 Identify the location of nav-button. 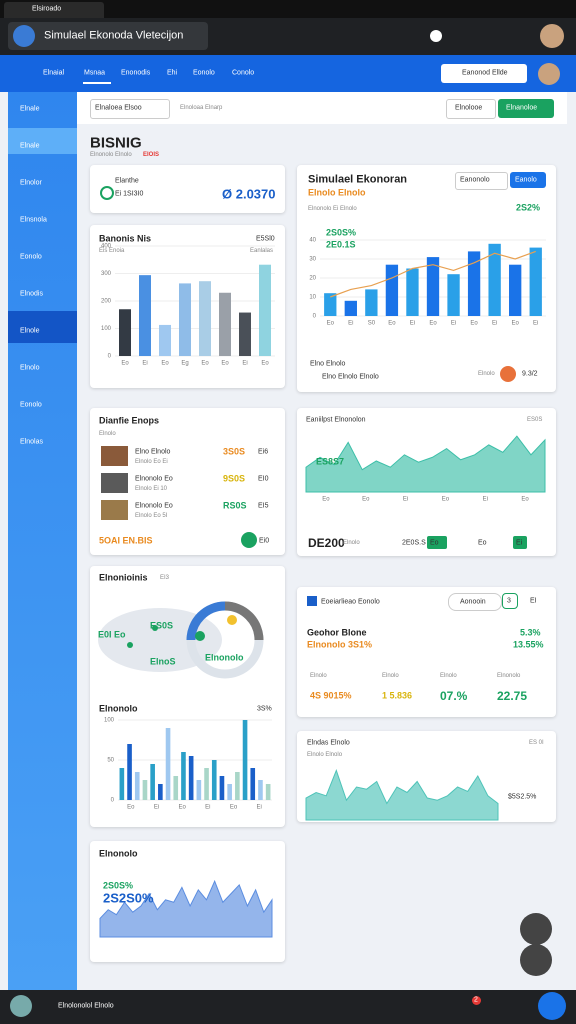
(484, 73).